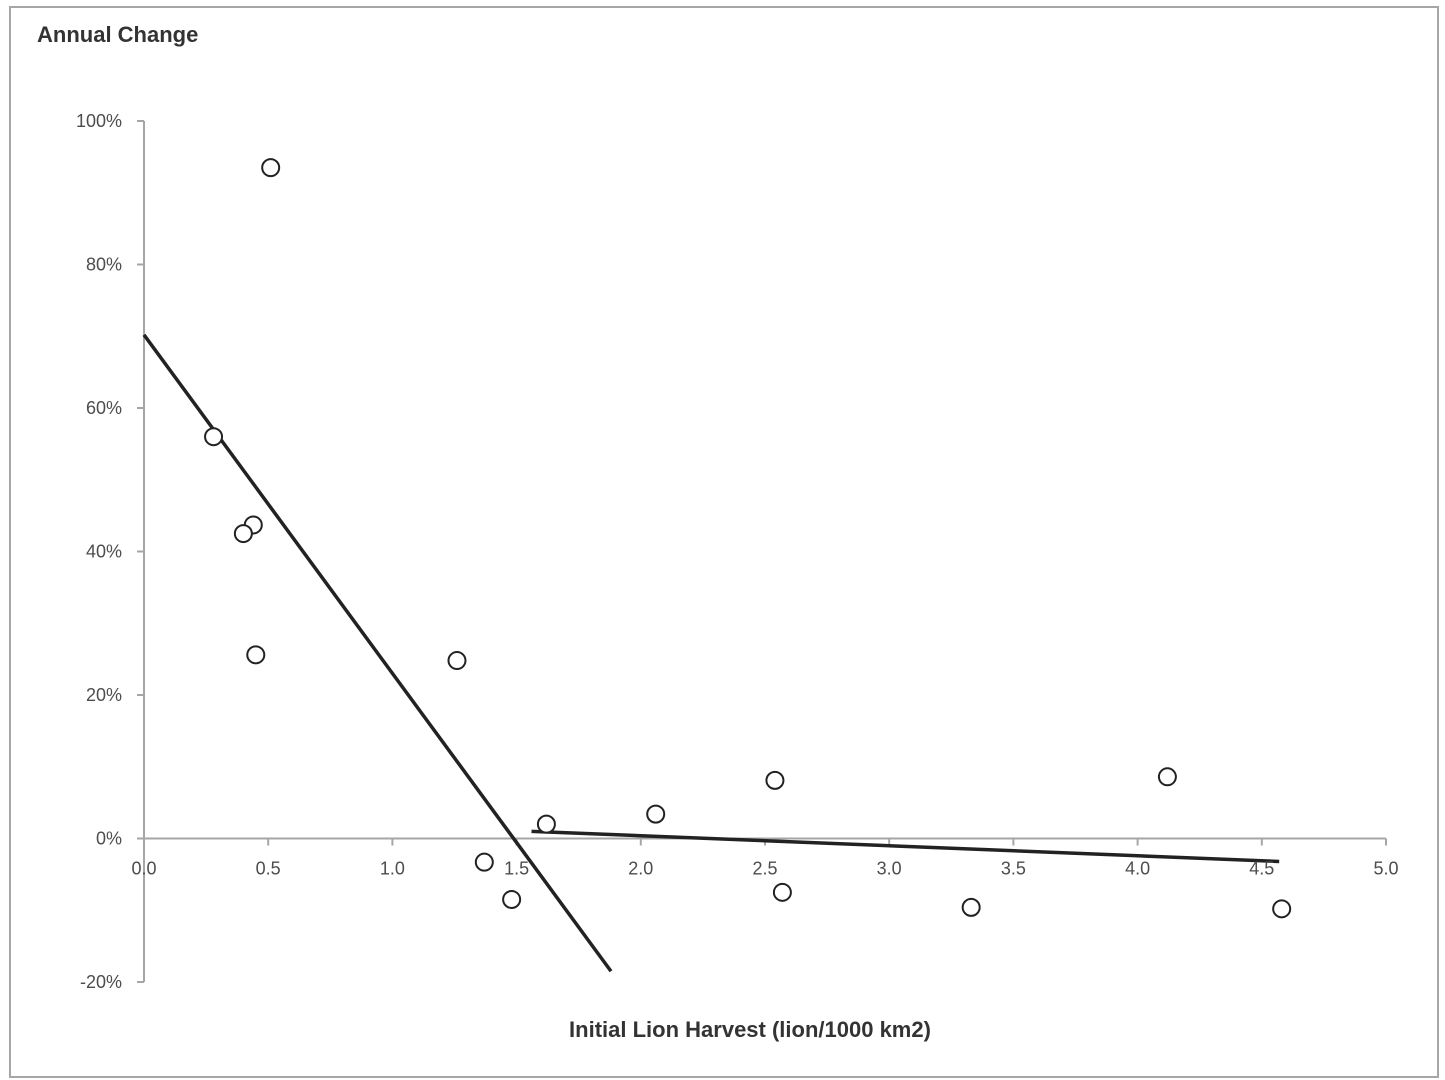 The image size is (1445, 1080). I want to click on chart-title: Annual Change, so click(118, 34).